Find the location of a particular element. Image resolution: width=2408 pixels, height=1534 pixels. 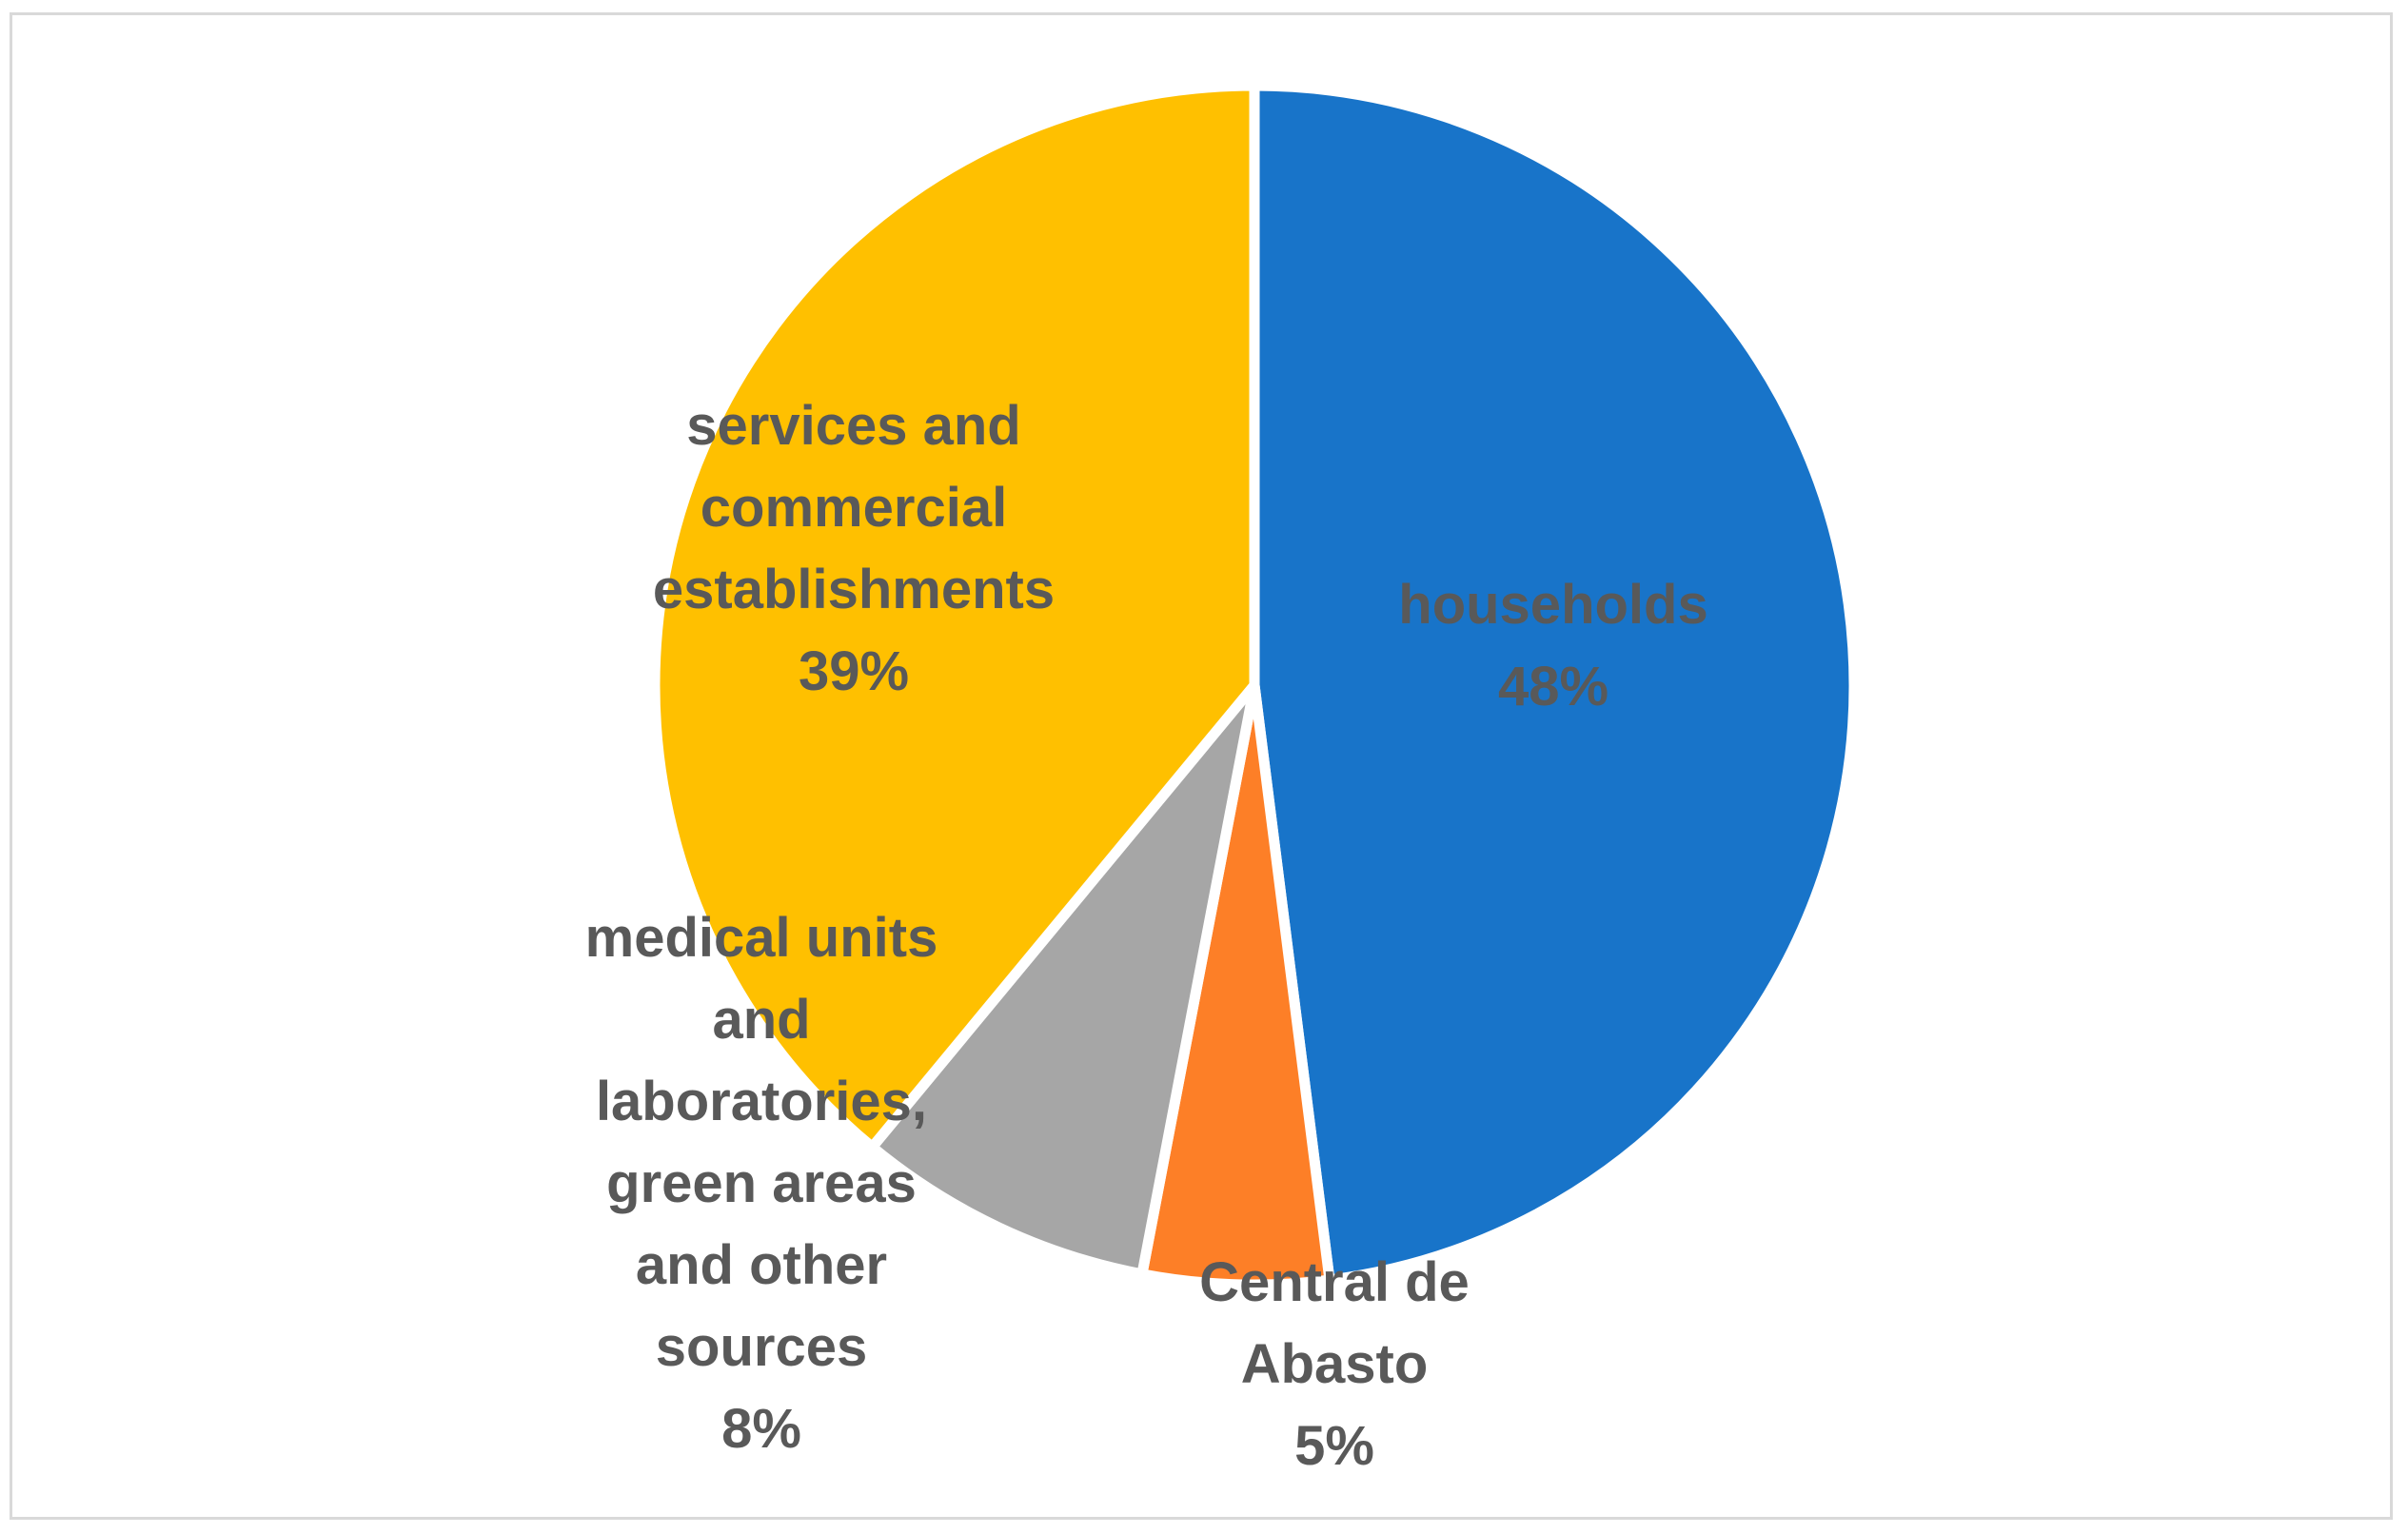

data-label-central-de-abasto: Central de Abasto 5% is located at coordinates (1334, 1364).